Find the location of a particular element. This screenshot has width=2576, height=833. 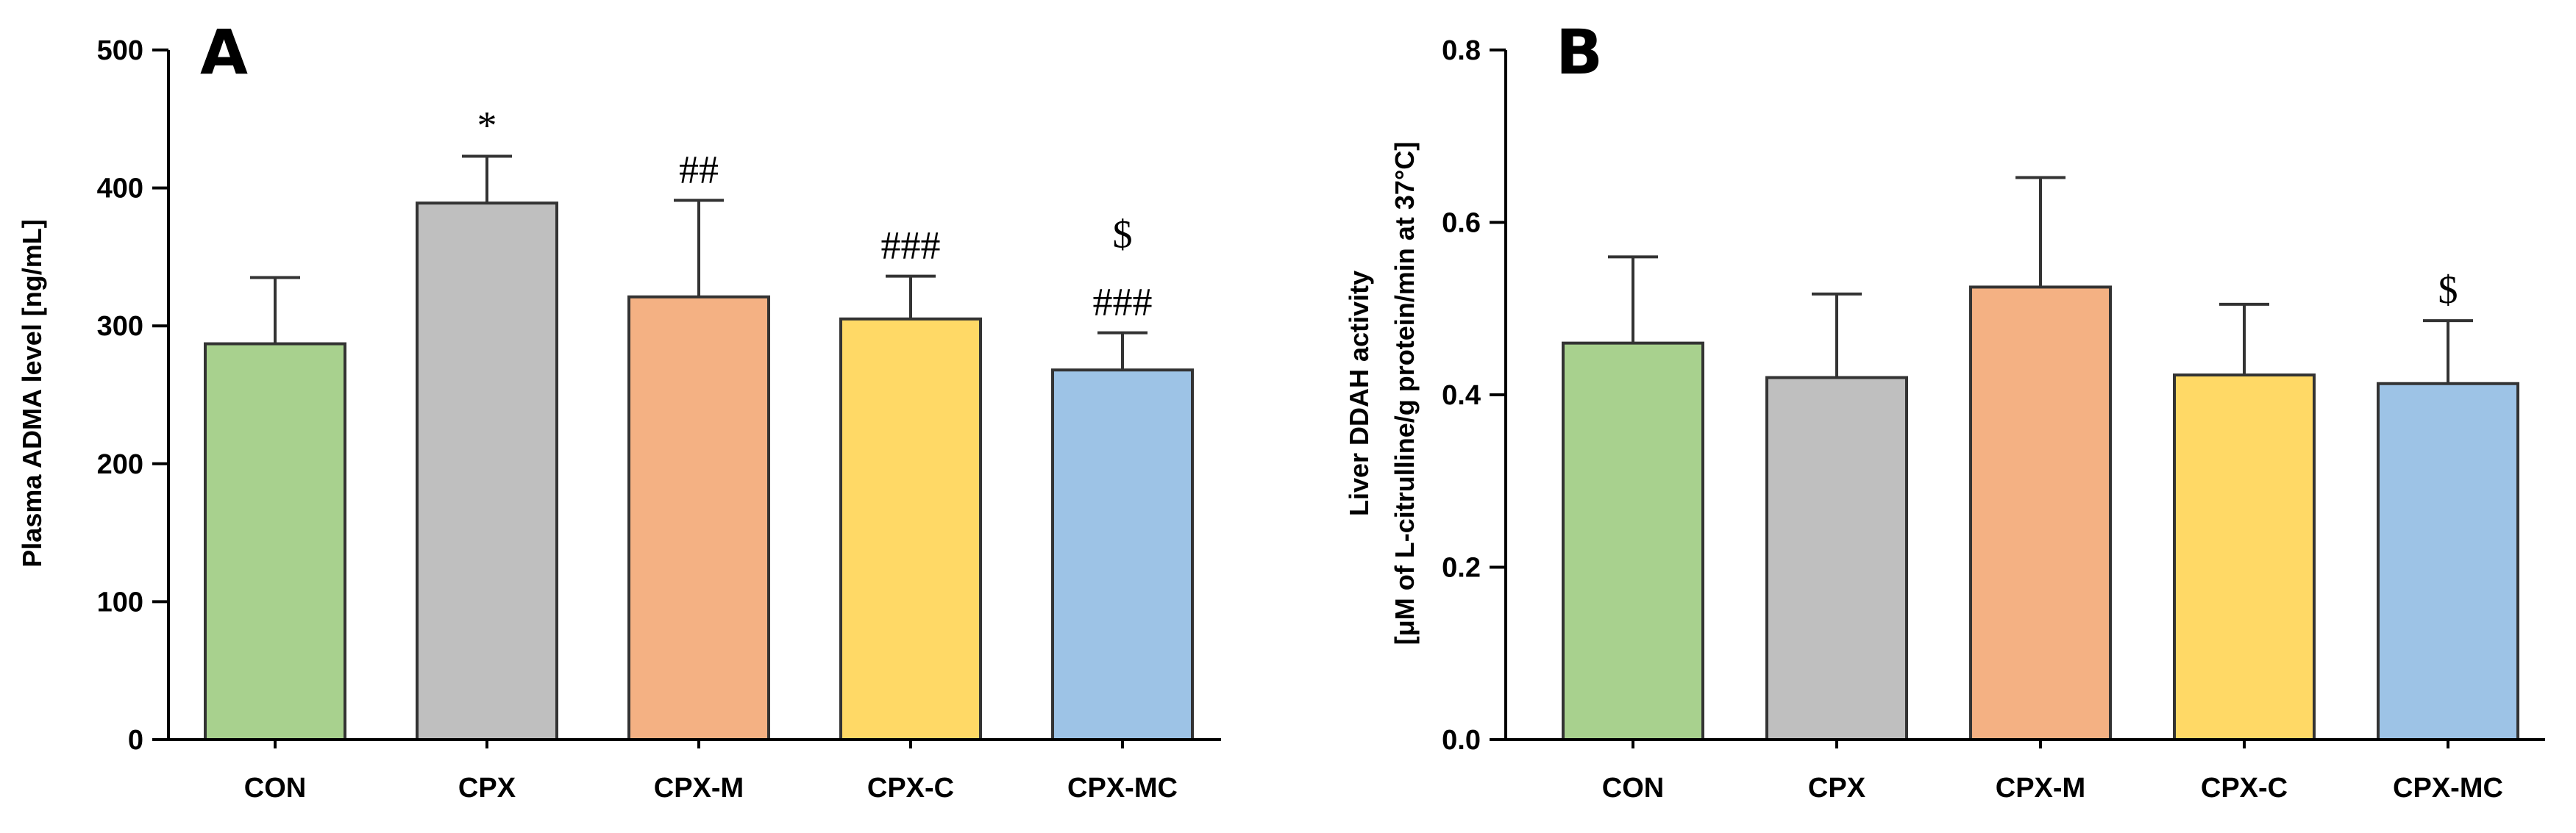

y-tick-label-3: 0.6 is located at coordinates (1461, 223).